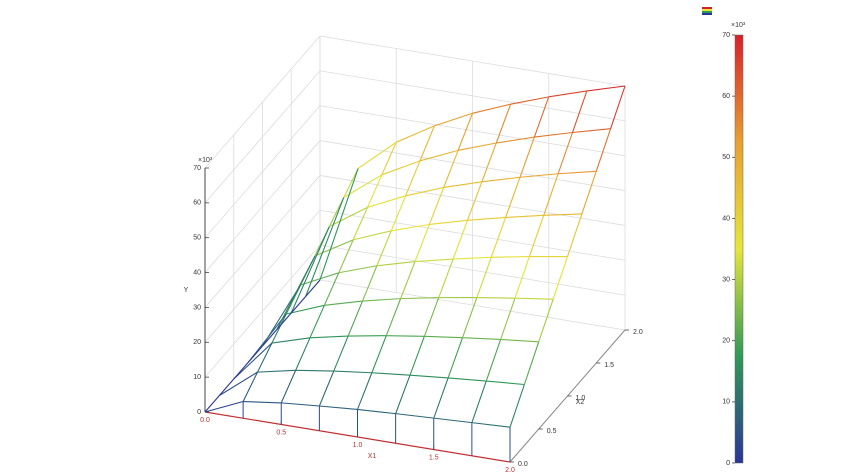  Describe the element at coordinates (372, 456) in the screenshot. I see `x-axis-label: X1` at that location.